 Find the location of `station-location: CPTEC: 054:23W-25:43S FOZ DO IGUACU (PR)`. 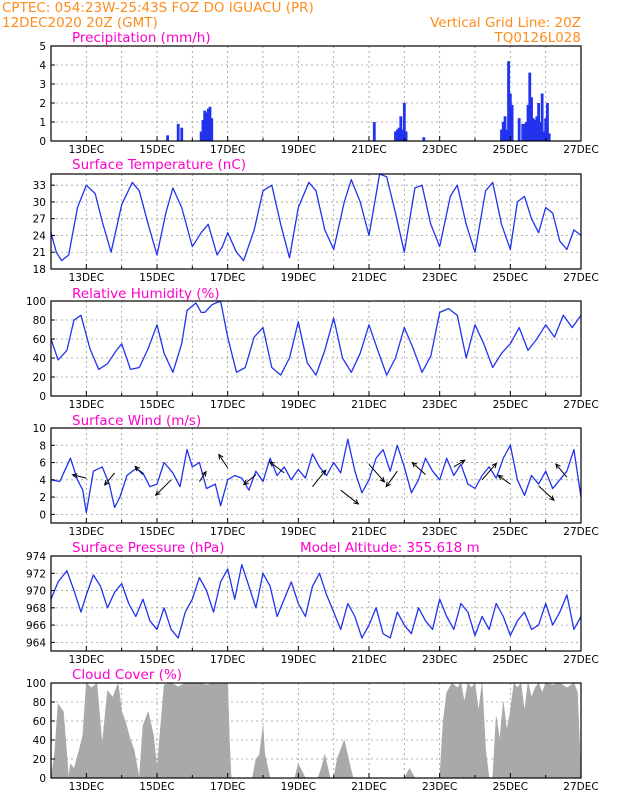

station-location: CPTEC: 054:23W-25:43S FOZ DO IGUACU (PR) is located at coordinates (158, 8).